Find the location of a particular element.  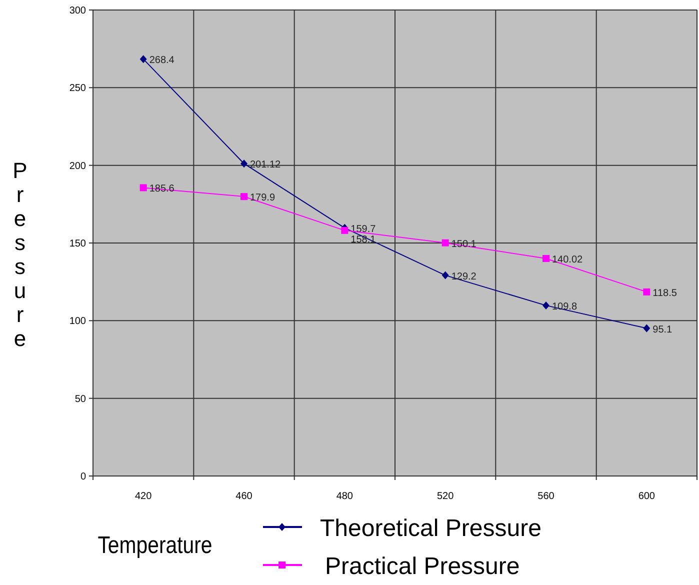

x-tick-label: 600 is located at coordinates (647, 496).